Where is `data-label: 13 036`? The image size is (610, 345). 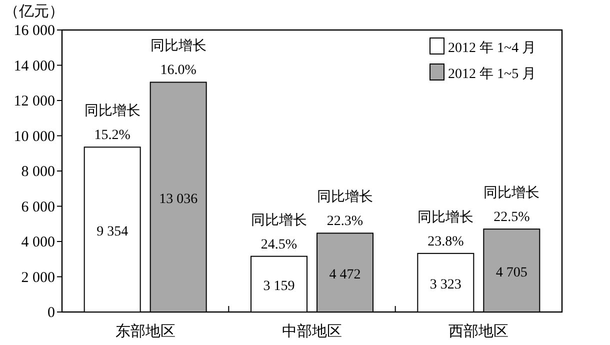 data-label: 13 036 is located at coordinates (178, 200).